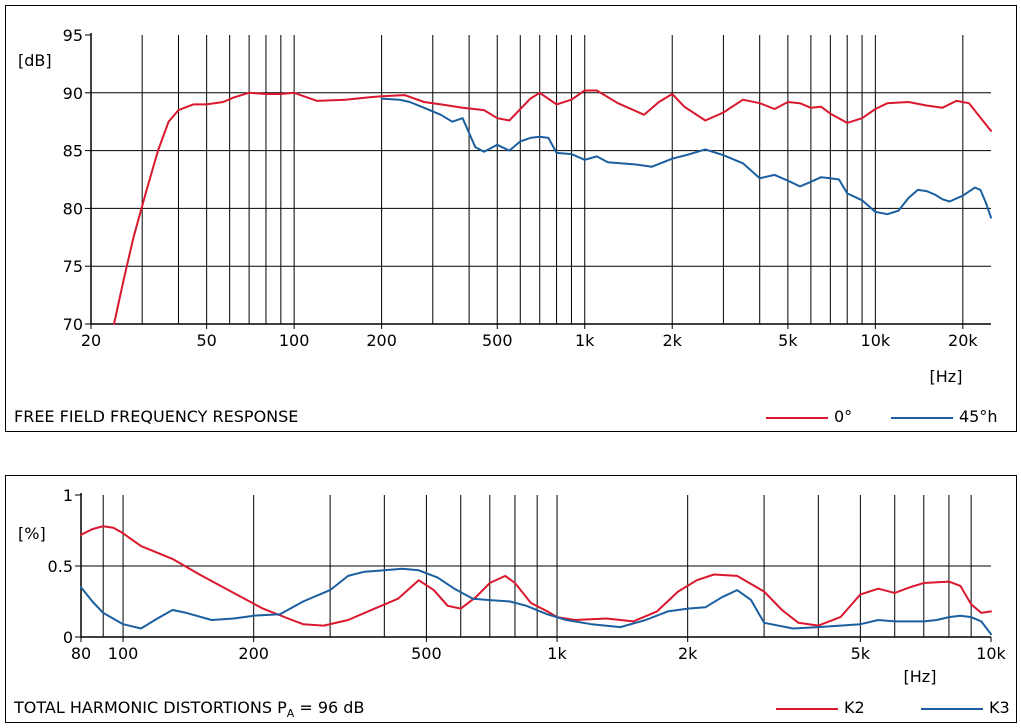 This screenshot has width=1021, height=728. What do you see at coordinates (963, 340) in the screenshot?
I see `x-tick-label: 20k` at bounding box center [963, 340].